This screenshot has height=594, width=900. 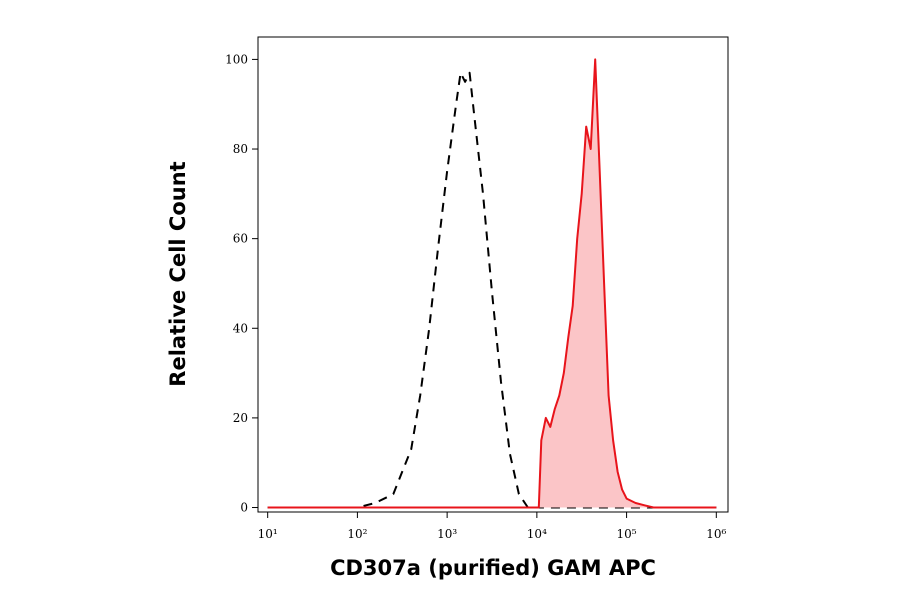 I want to click on x-axis-label: CD307a (purified) GAM APC, so click(x=493, y=568).